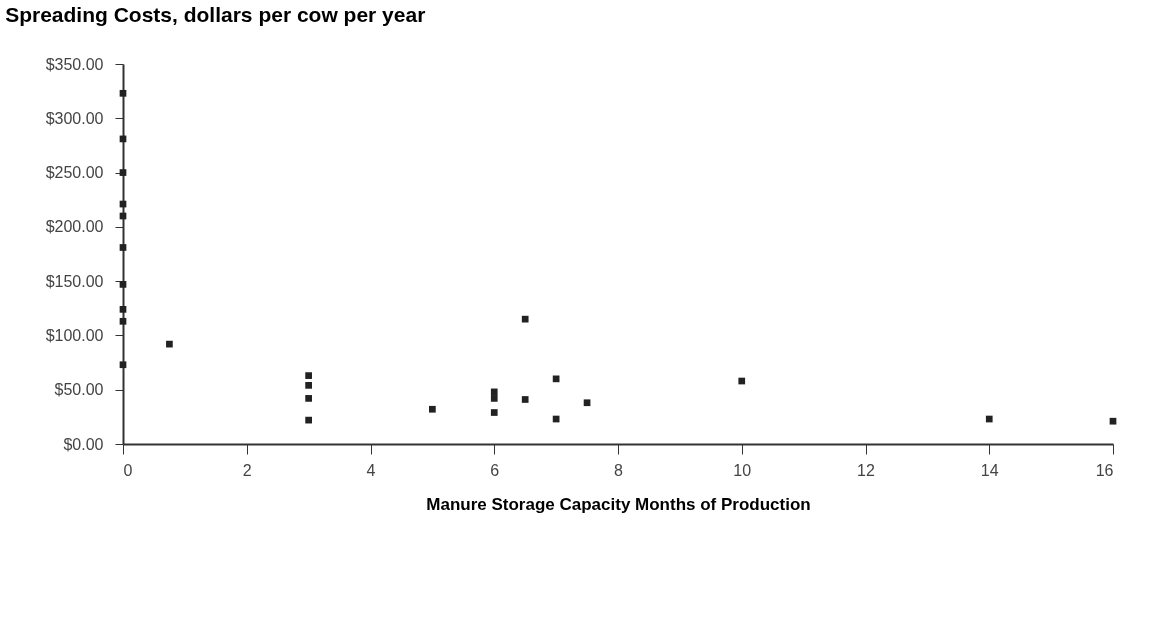  I want to click on y-tick-label: $250.00, so click(74, 173).